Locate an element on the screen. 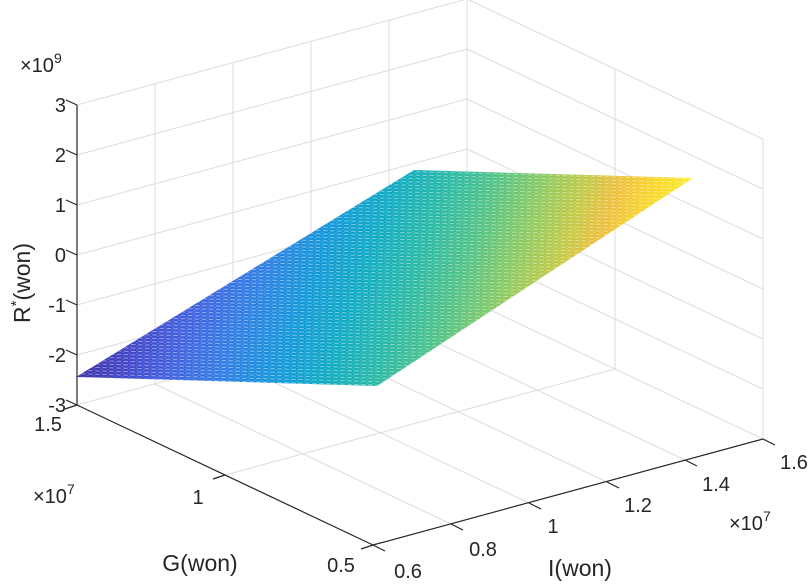 The width and height of the screenshot is (811, 588). z-scale-label: ×10⁹ is located at coordinates (41, 63).